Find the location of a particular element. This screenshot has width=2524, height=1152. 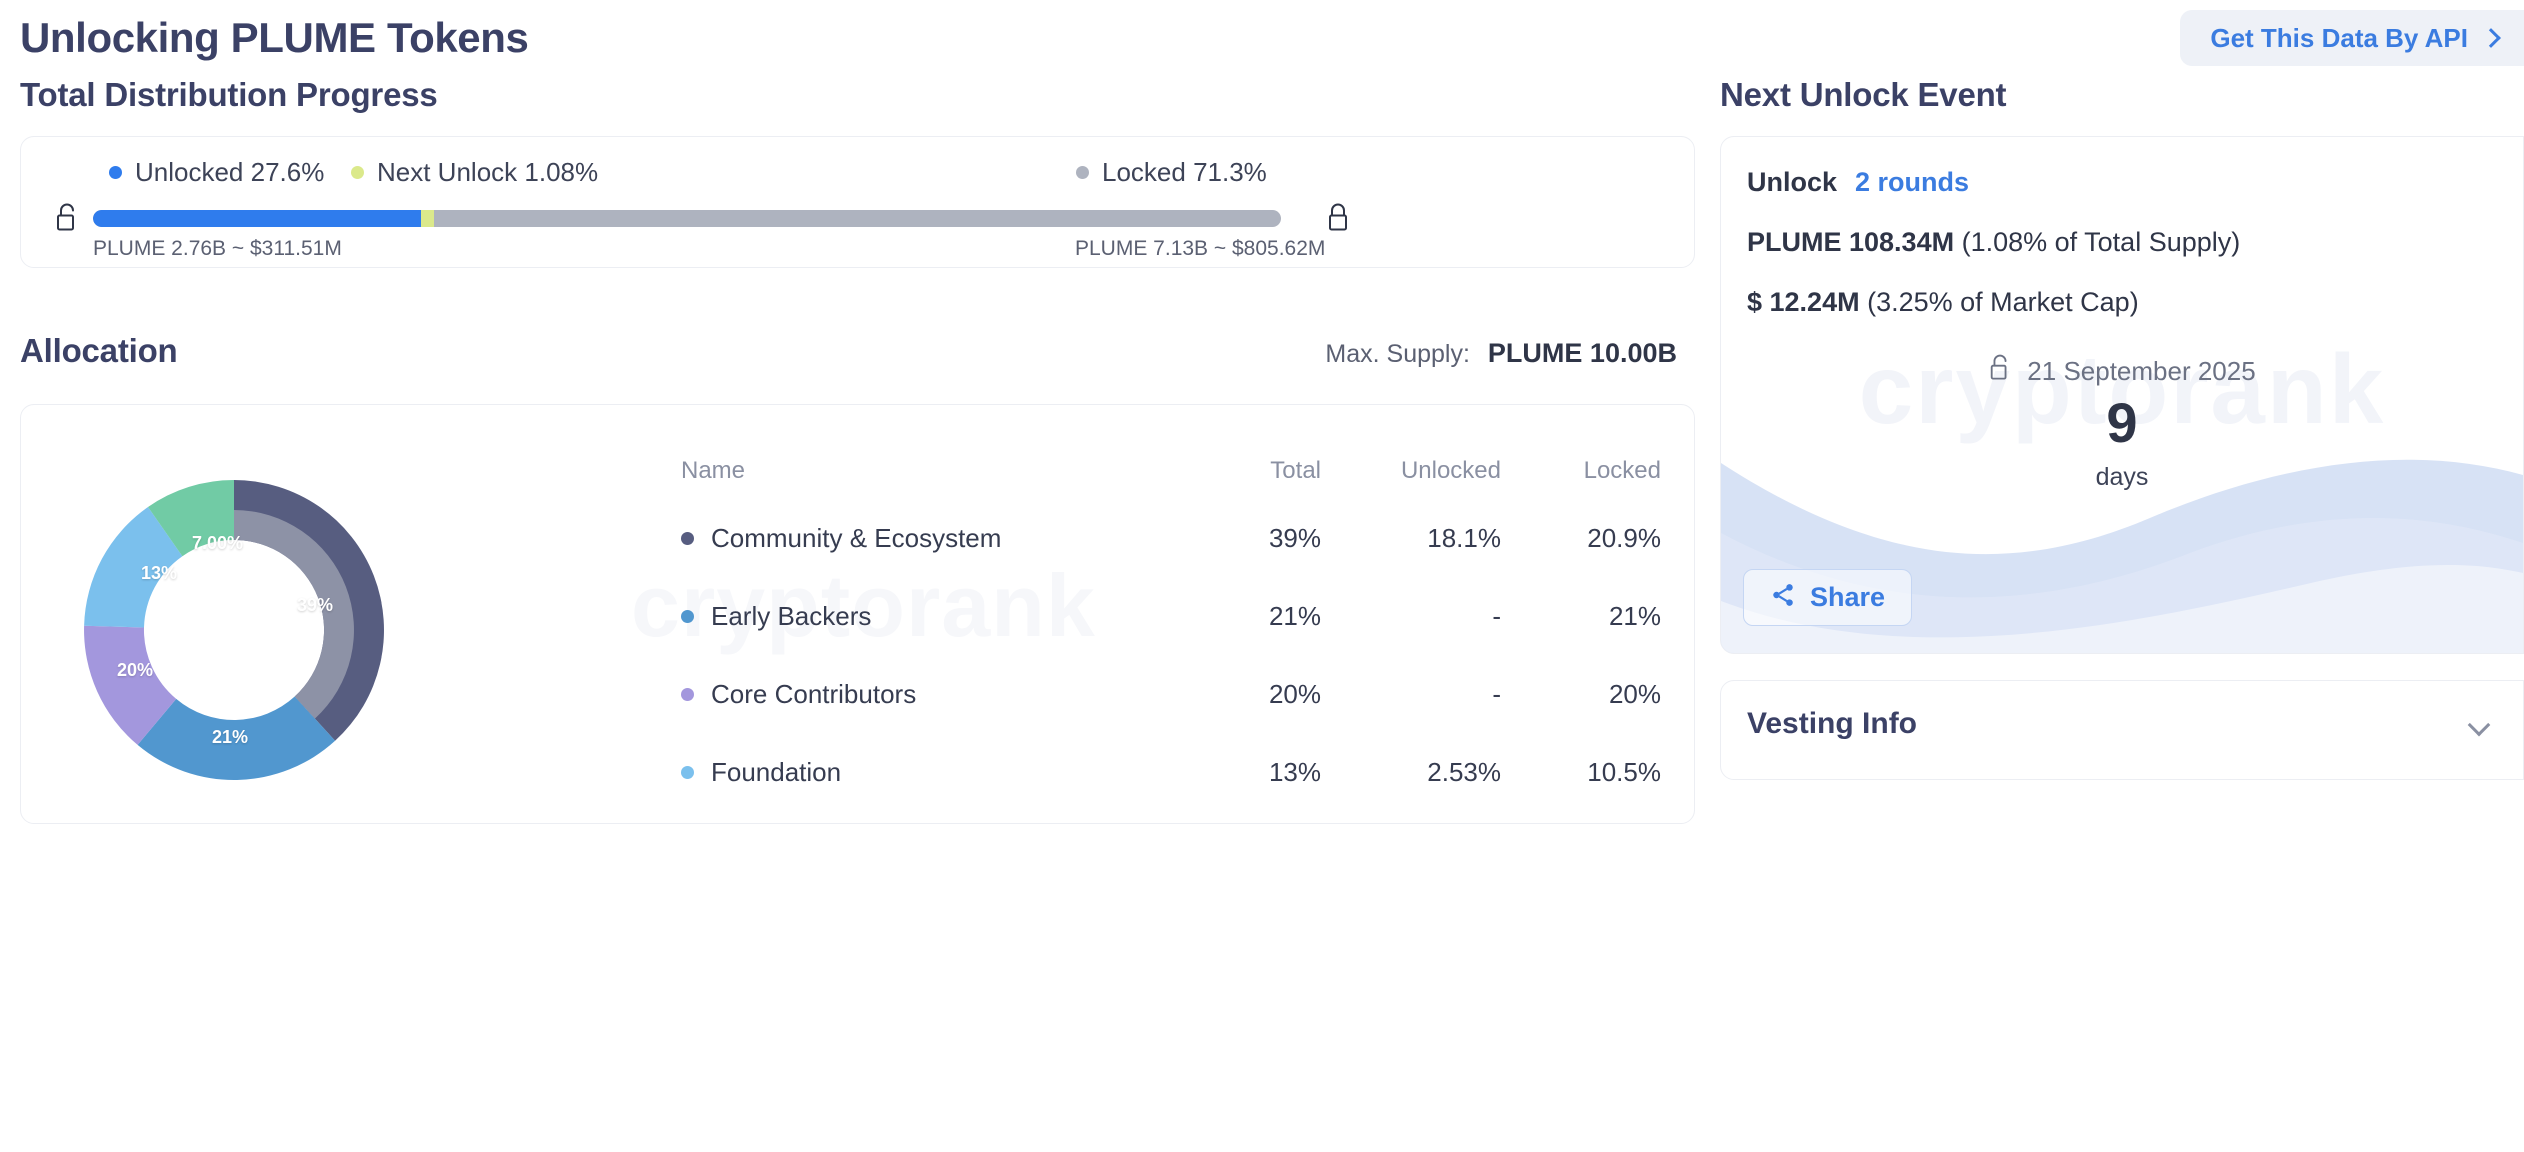

allocation-donut-chart: 7.00% 13% 20% 21% 39% is located at coordinates (234, 615).